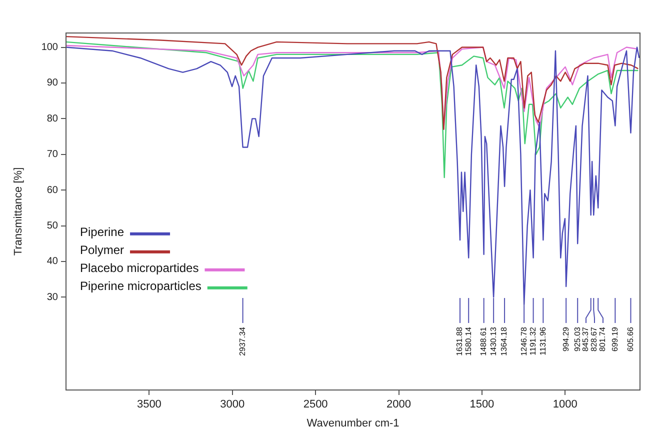 The width and height of the screenshot is (665, 442). Describe the element at coordinates (315, 404) in the screenshot. I see `x-tick-label: 2500` at that location.